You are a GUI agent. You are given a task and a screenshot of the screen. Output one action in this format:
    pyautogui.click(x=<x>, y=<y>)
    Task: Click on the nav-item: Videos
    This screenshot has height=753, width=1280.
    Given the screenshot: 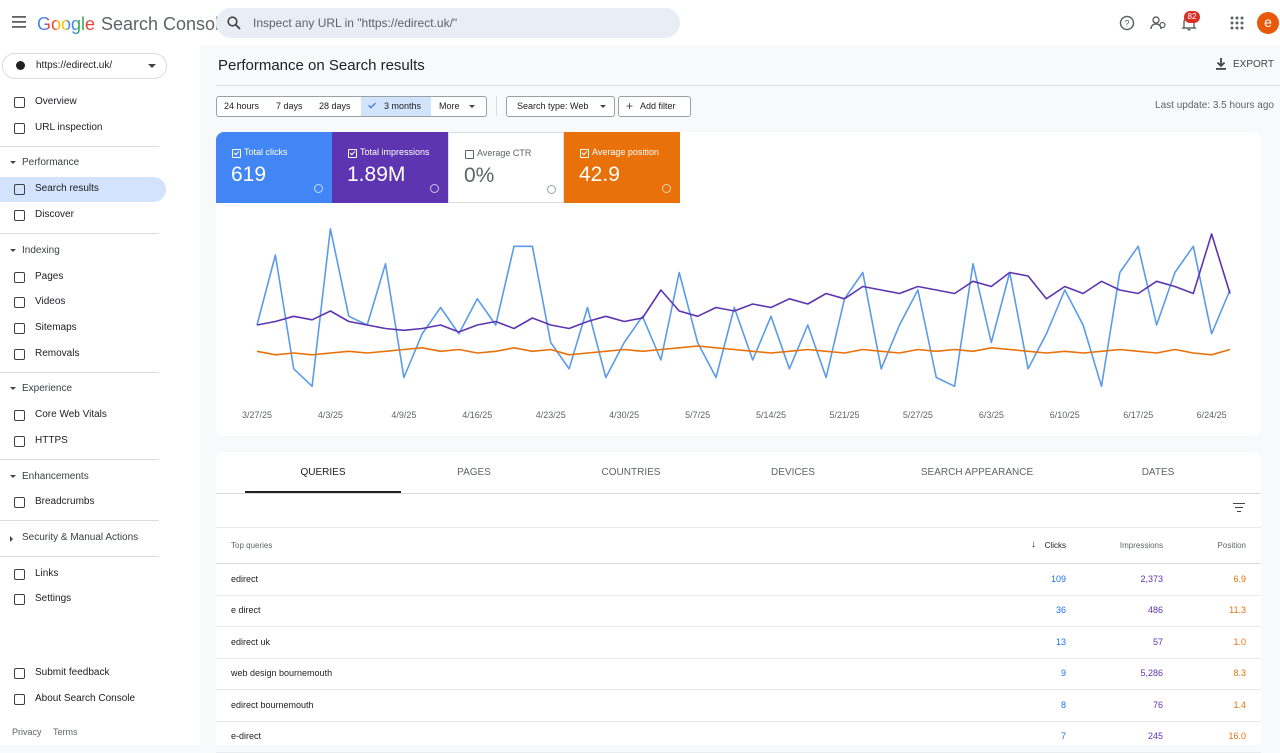 What is the action you would take?
    pyautogui.click(x=50, y=301)
    